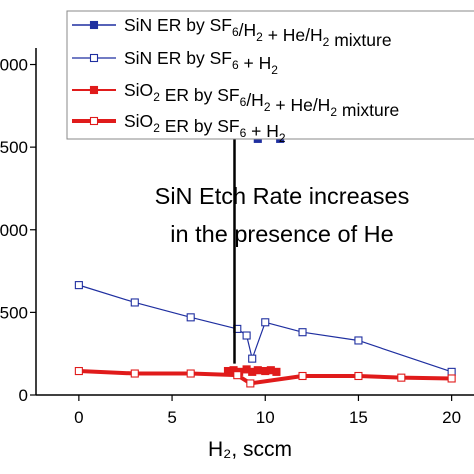 The image size is (474, 474). Describe the element at coordinates (205, 128) in the screenshot. I see `legend-label: SiO2 ER by SF6 + H2` at that location.